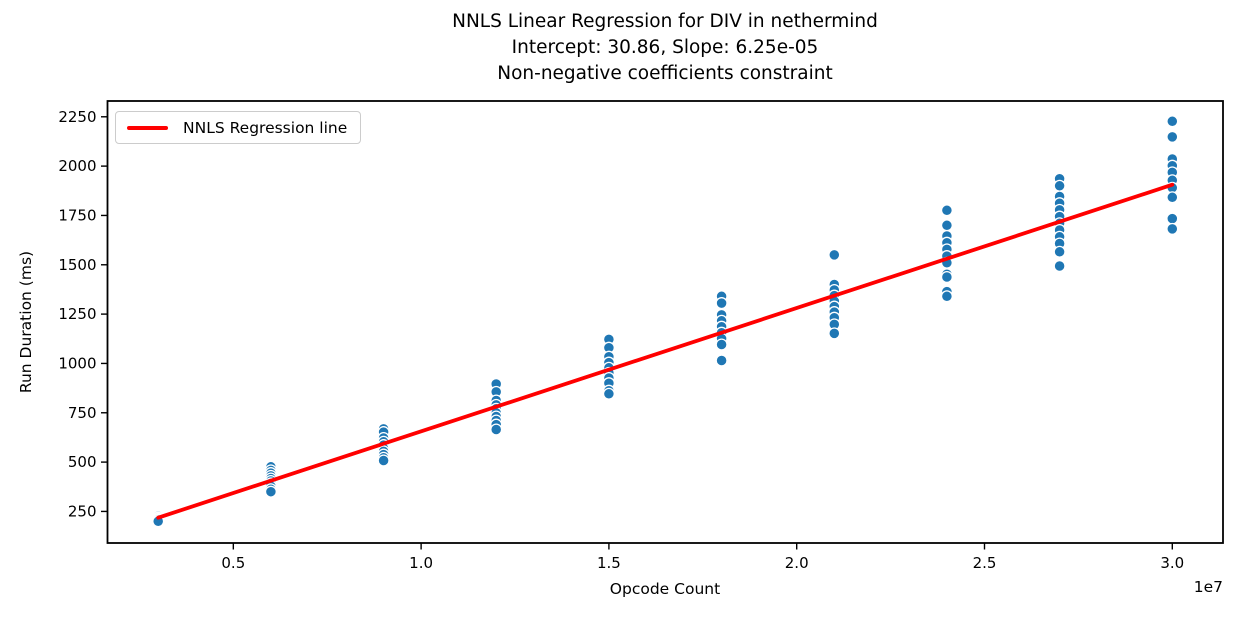 This screenshot has height=618, width=1237. I want to click on chart-title-line-2: Intercept: 30.86, Slope: 6.25e-05, so click(665, 47).